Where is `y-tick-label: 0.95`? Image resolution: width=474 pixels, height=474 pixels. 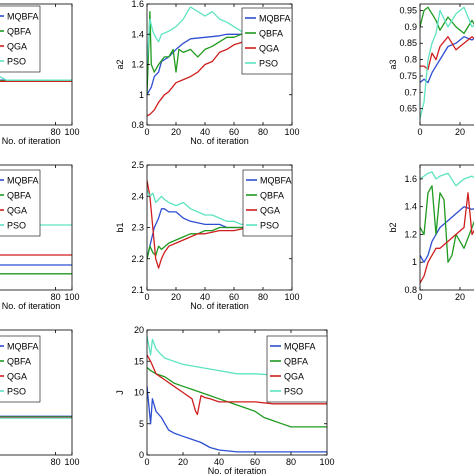
y-tick-label: 0.95 is located at coordinates (408, 11).